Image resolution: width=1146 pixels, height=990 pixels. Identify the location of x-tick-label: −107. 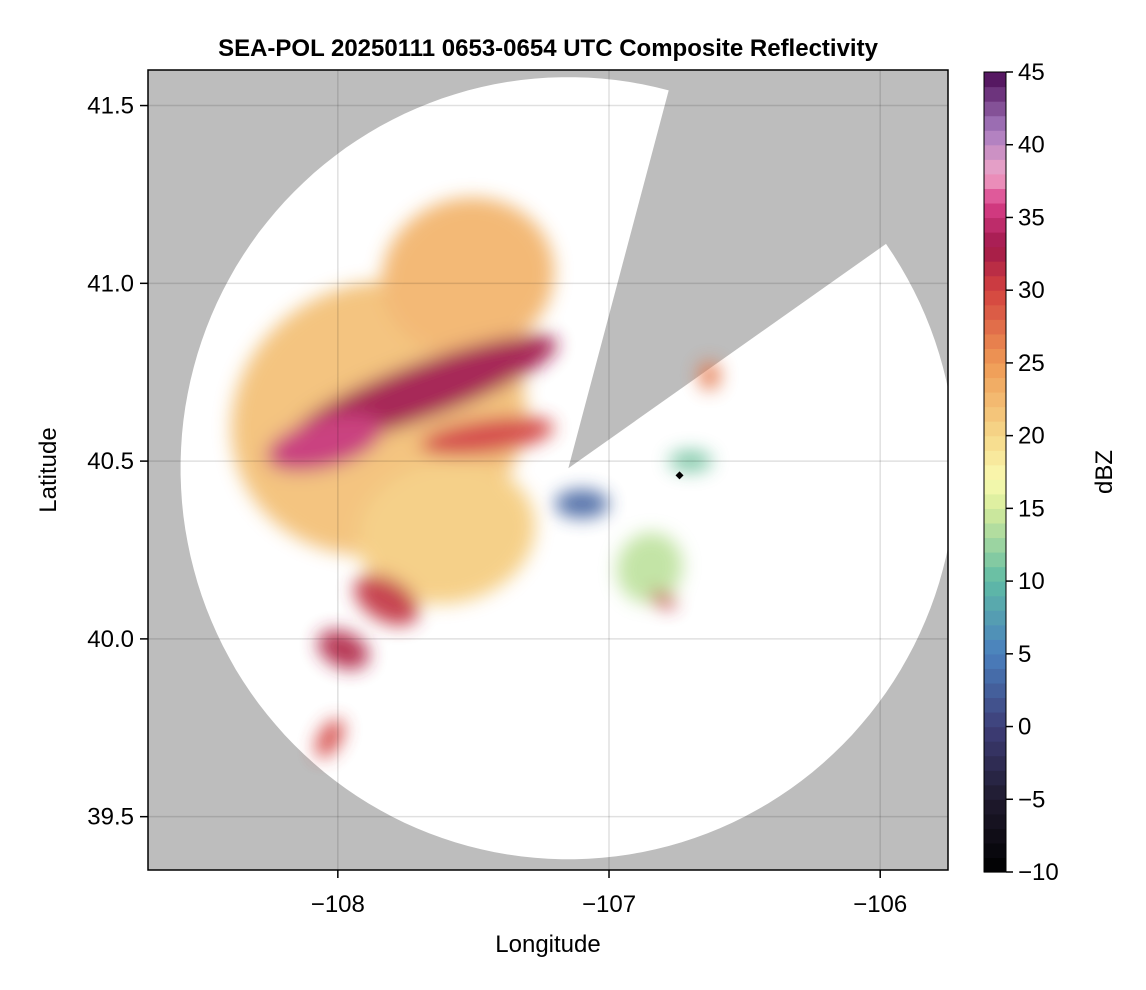
(609, 904).